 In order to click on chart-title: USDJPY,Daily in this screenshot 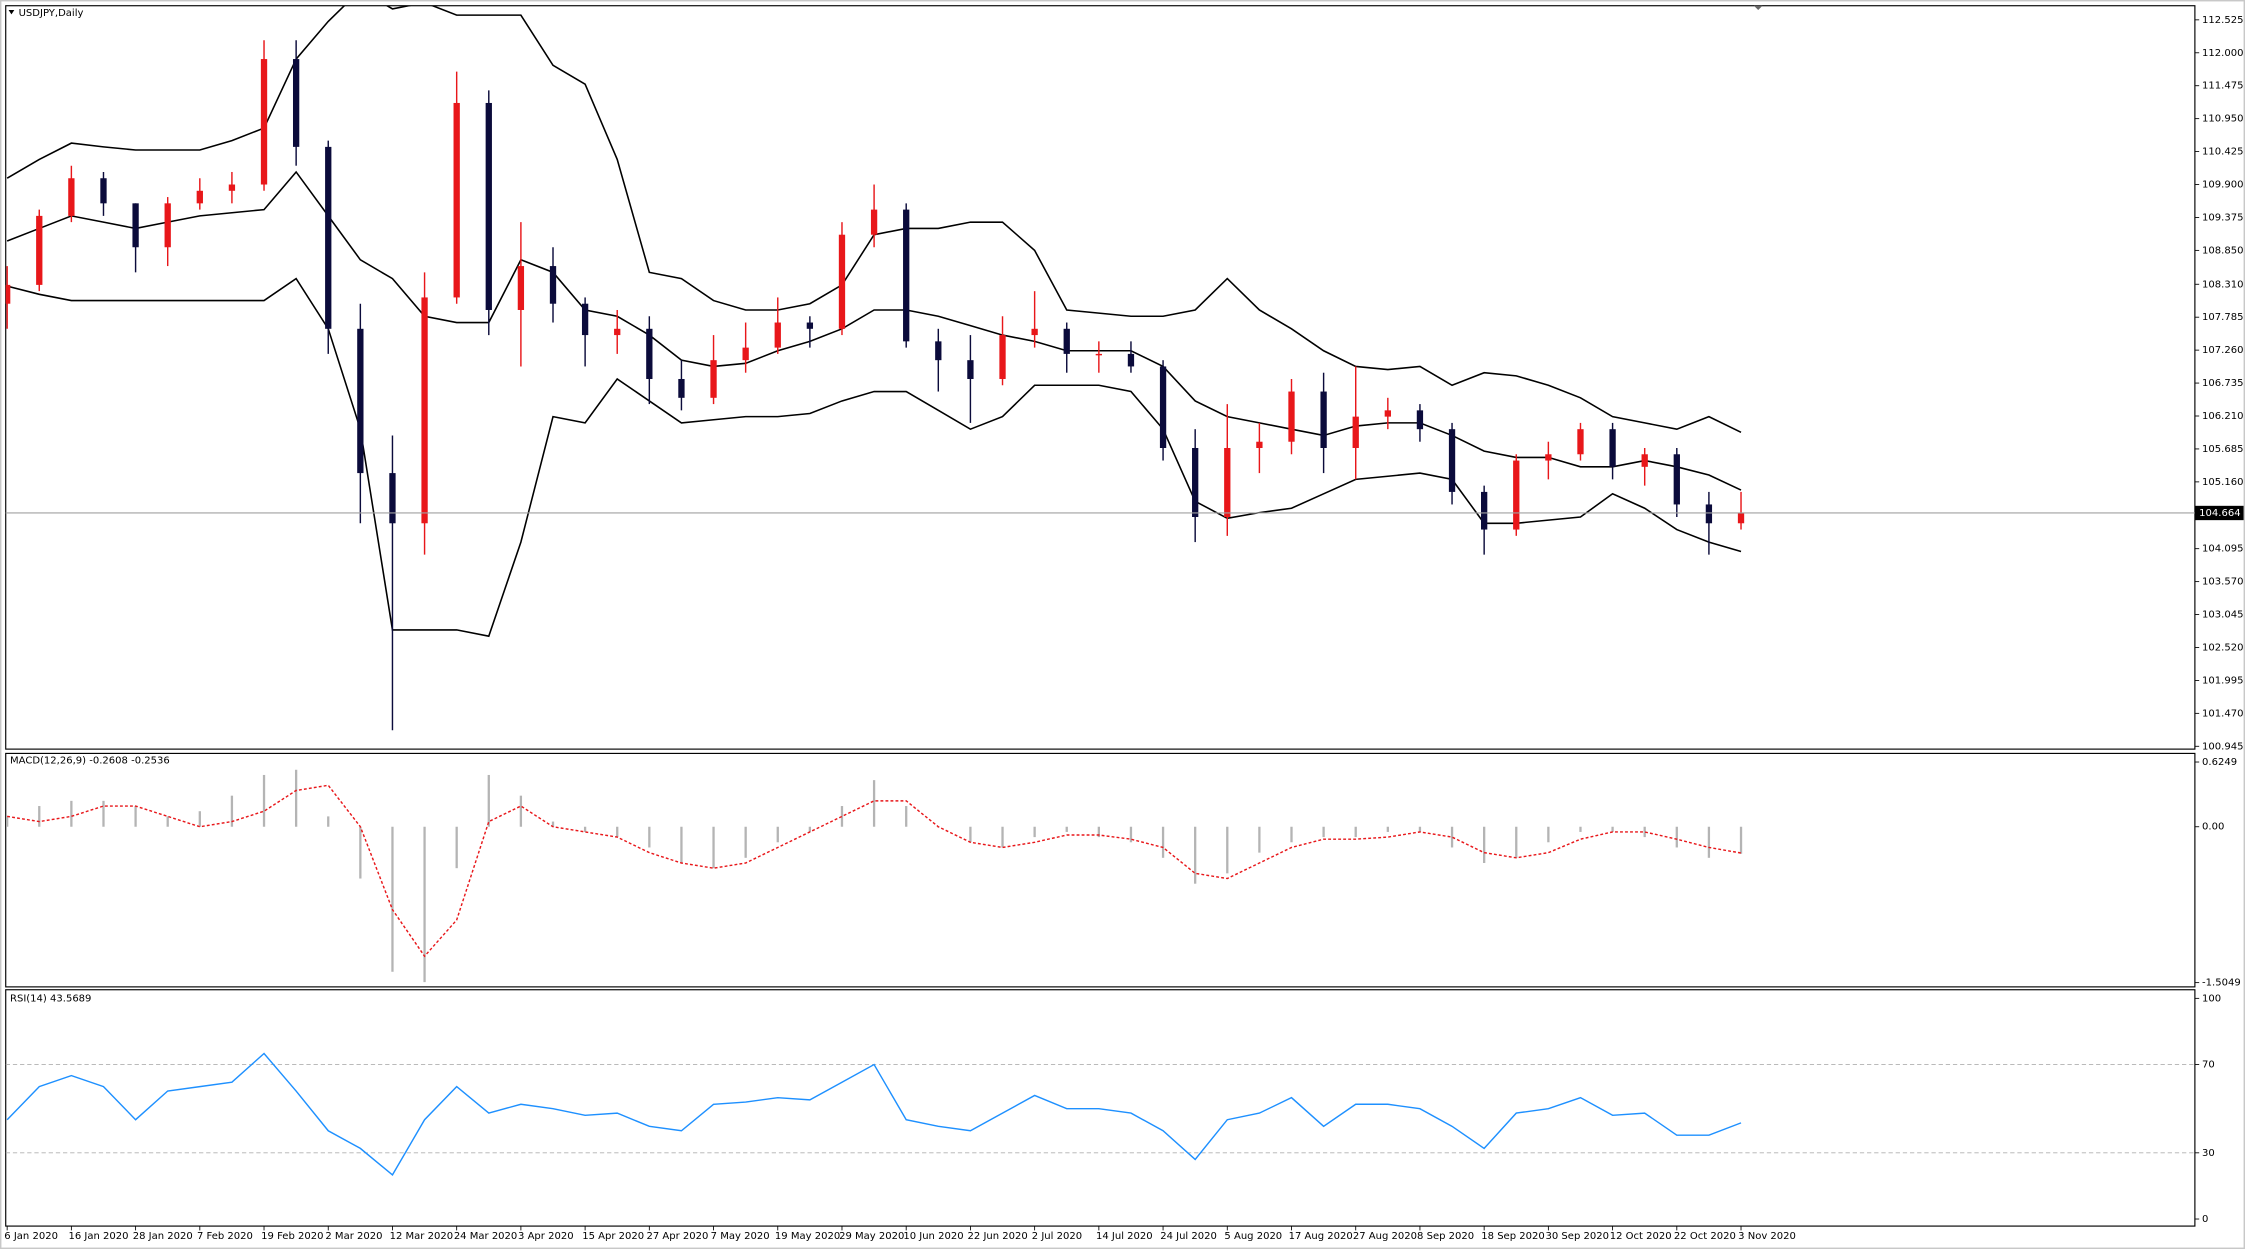, I will do `click(51, 13)`.